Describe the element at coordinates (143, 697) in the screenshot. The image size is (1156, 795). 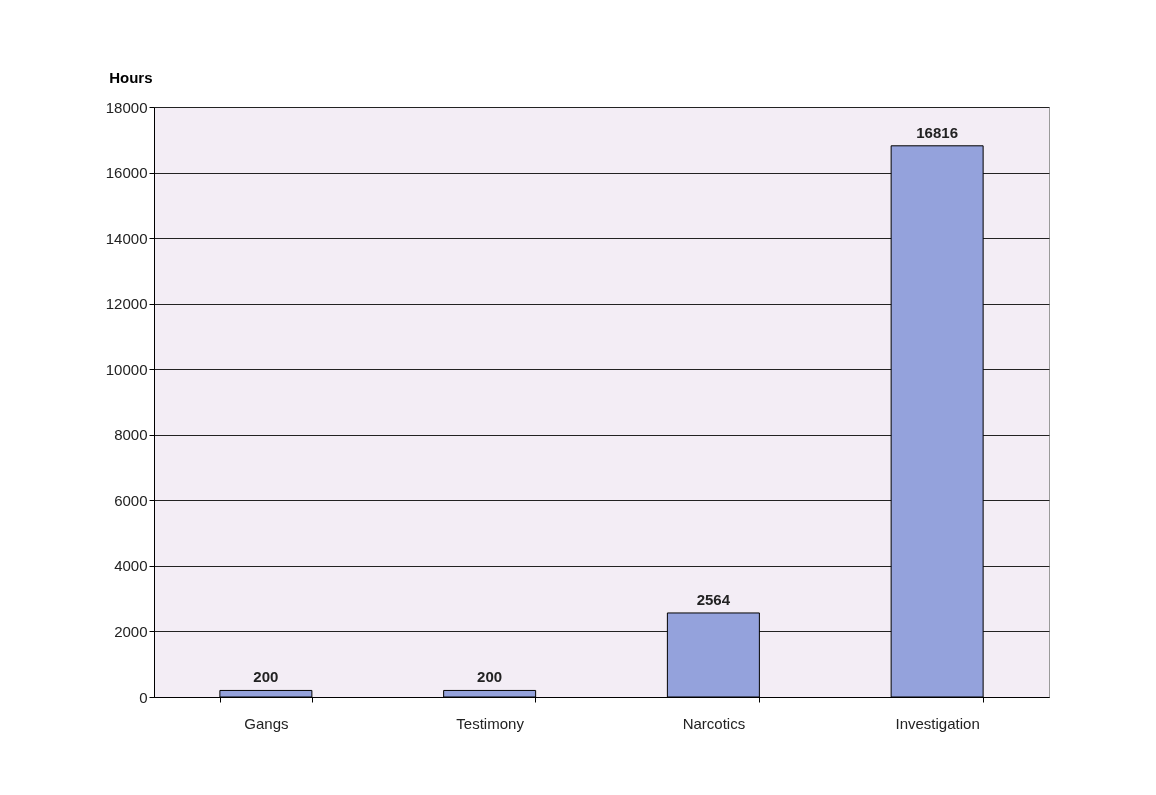
I see `y-tick-label: 0` at that location.